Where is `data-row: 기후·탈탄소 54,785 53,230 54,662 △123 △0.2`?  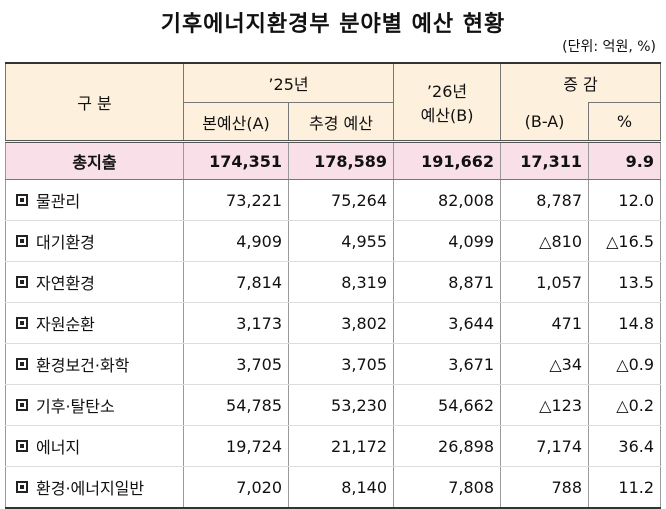 data-row: 기후·탈탄소 54,785 53,230 54,662 △123 △0.2 is located at coordinates (333, 405).